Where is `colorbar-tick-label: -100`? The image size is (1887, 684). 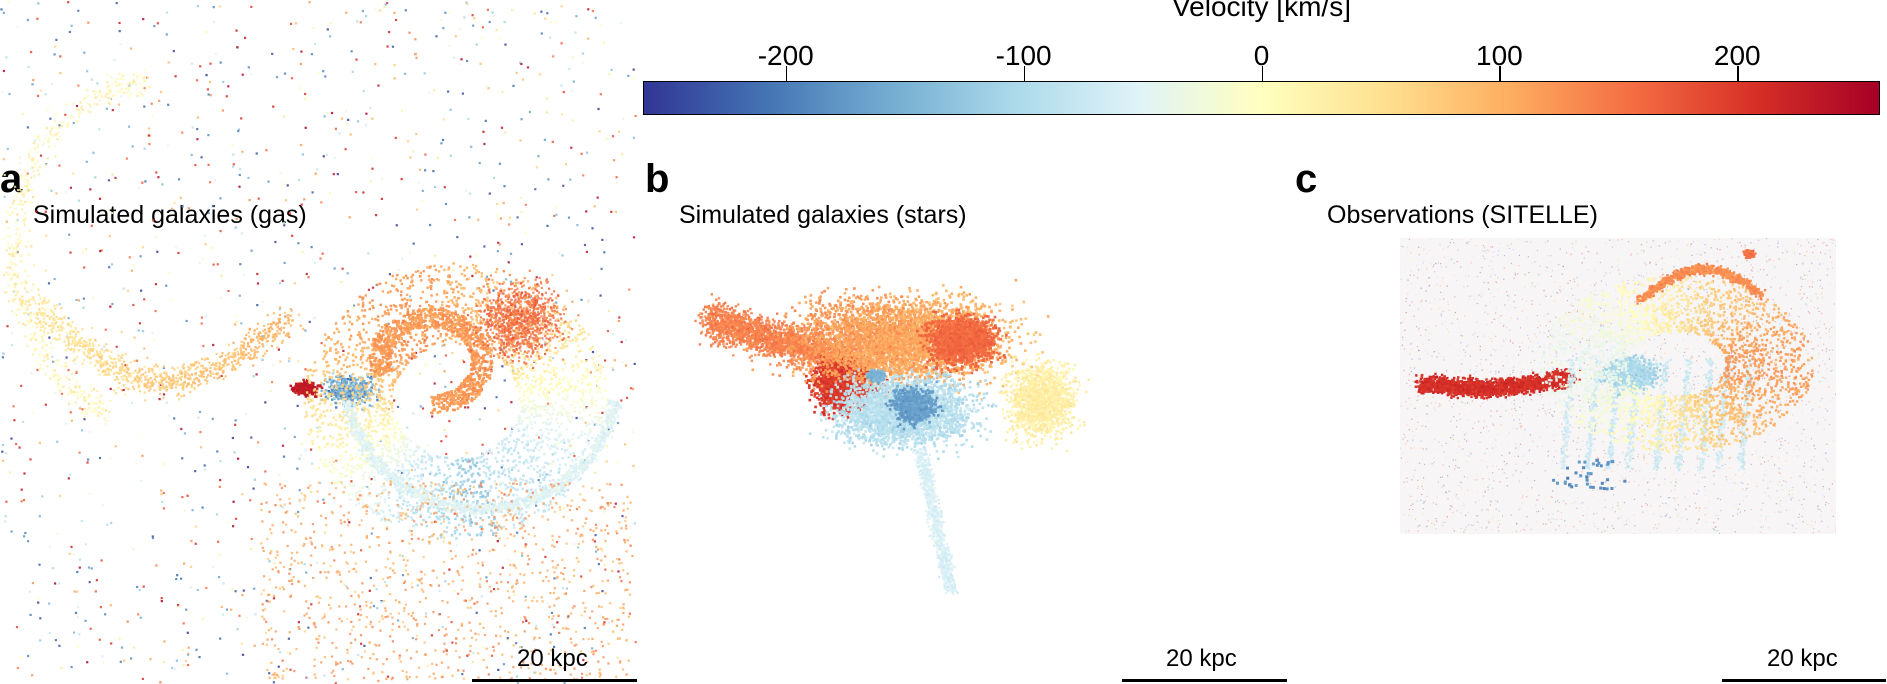 colorbar-tick-label: -100 is located at coordinates (1024, 56).